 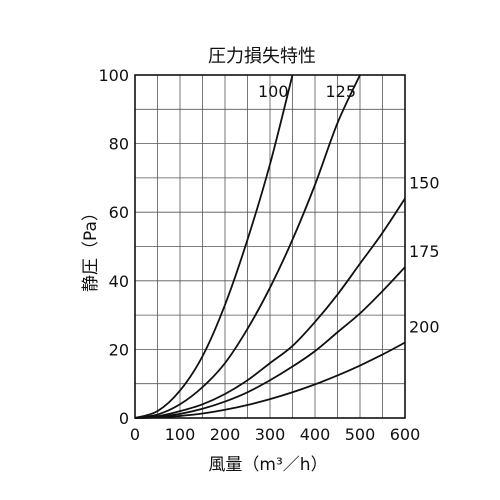 I want to click on y-tick-label: 60, so click(x=119, y=212).